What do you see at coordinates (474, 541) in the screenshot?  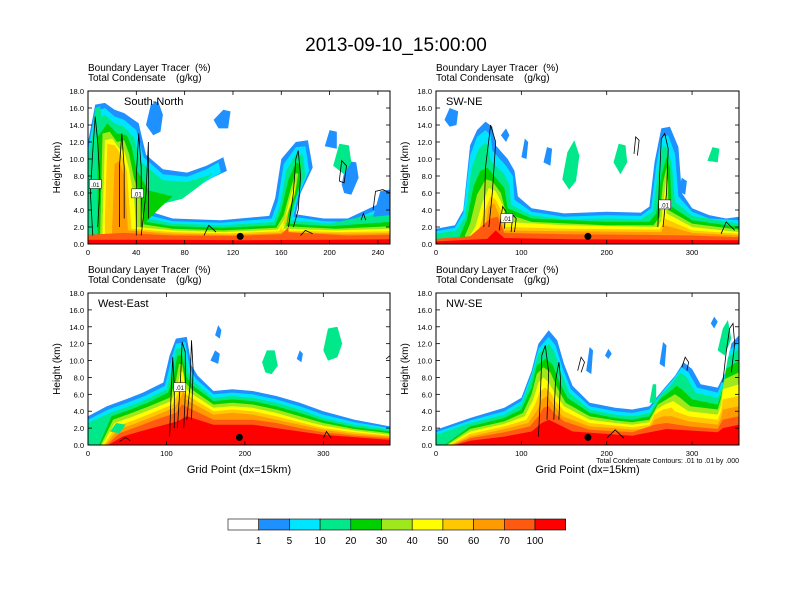 I see `colorbar-label: 60` at bounding box center [474, 541].